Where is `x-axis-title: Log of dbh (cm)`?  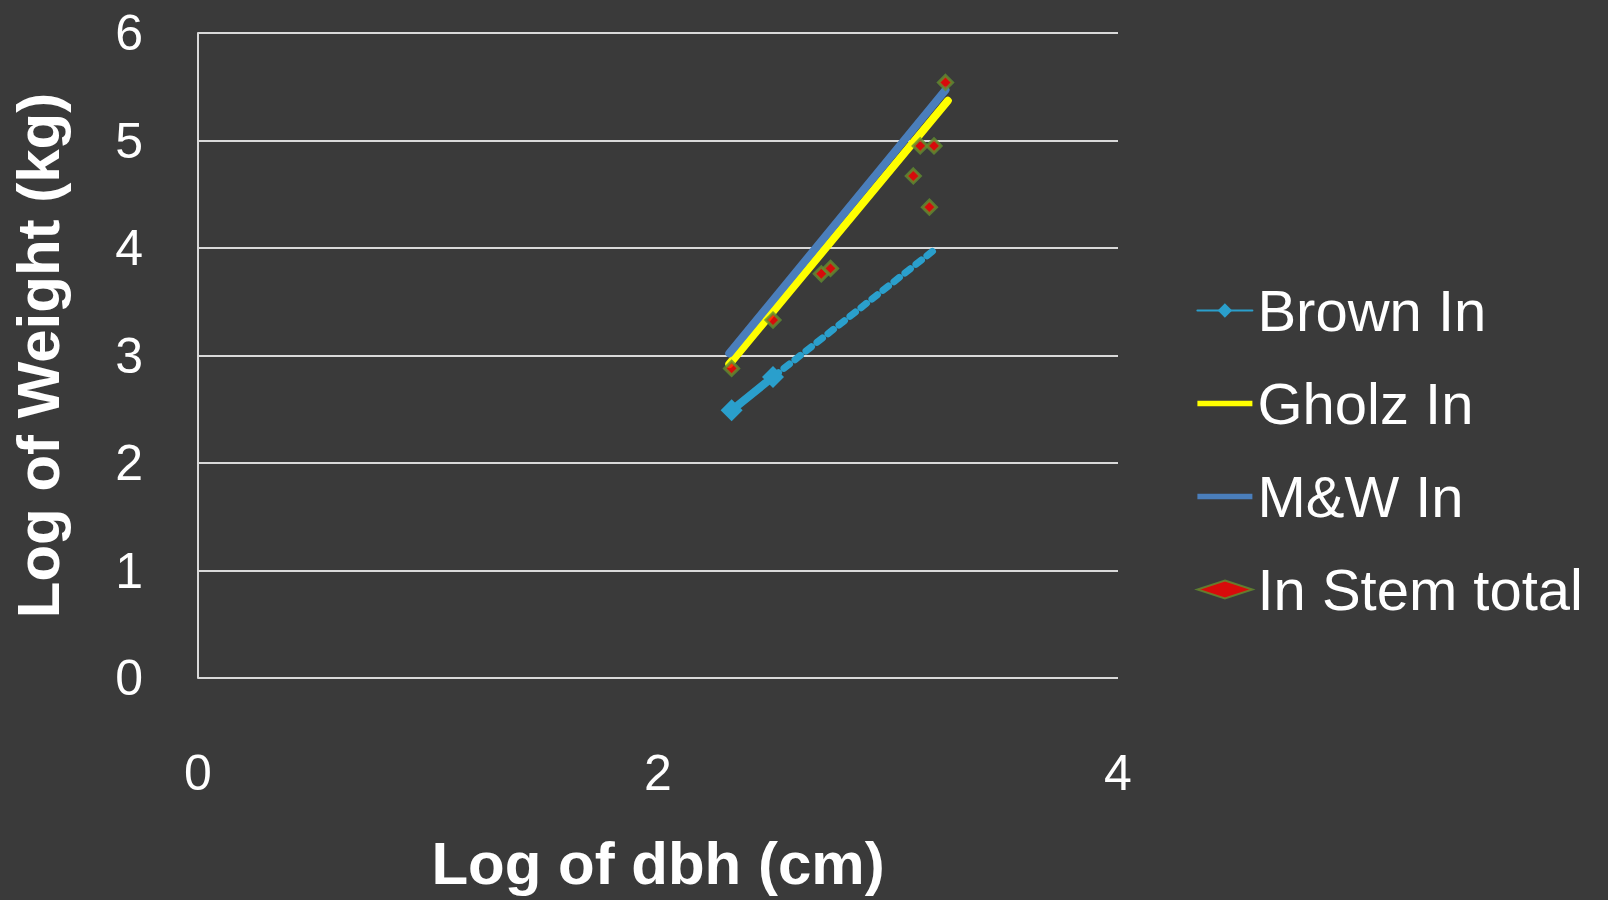 x-axis-title: Log of dbh (cm) is located at coordinates (658, 863).